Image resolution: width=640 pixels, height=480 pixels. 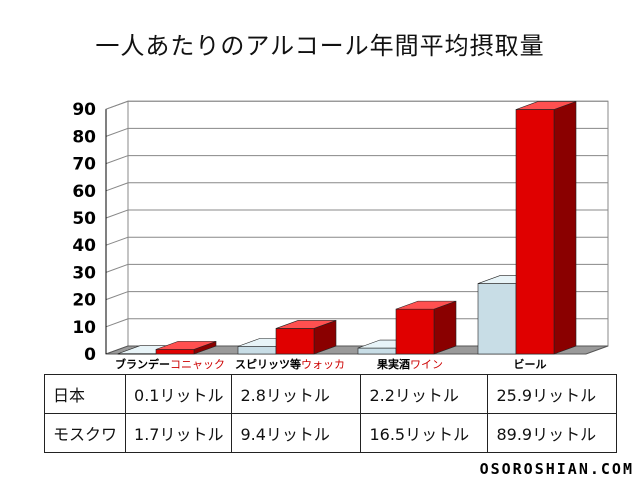 What do you see at coordinates (89, 232) in the screenshot?
I see `y-axis: 0 10 20 30 40 50 60 70 80 90` at bounding box center [89, 232].